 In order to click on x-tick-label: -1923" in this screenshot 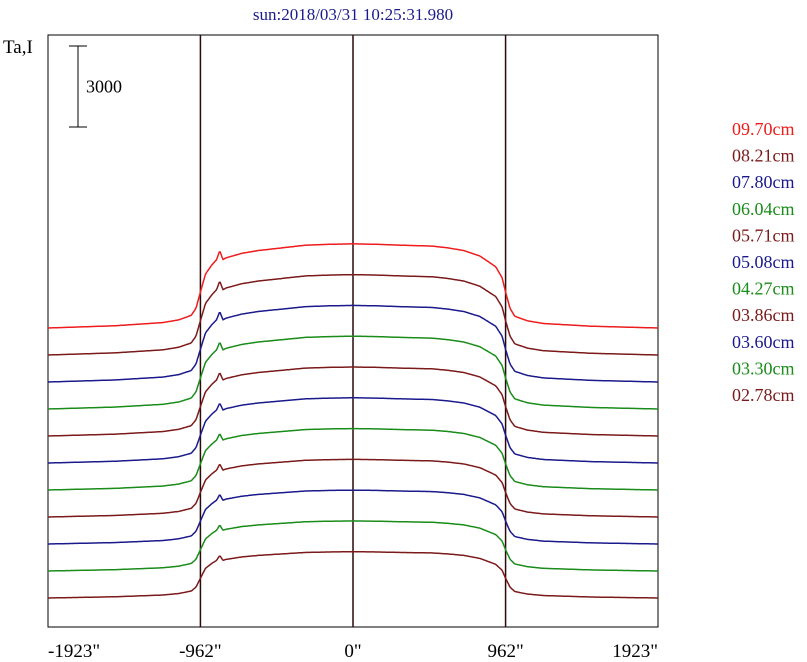, I will do `click(74, 651)`.